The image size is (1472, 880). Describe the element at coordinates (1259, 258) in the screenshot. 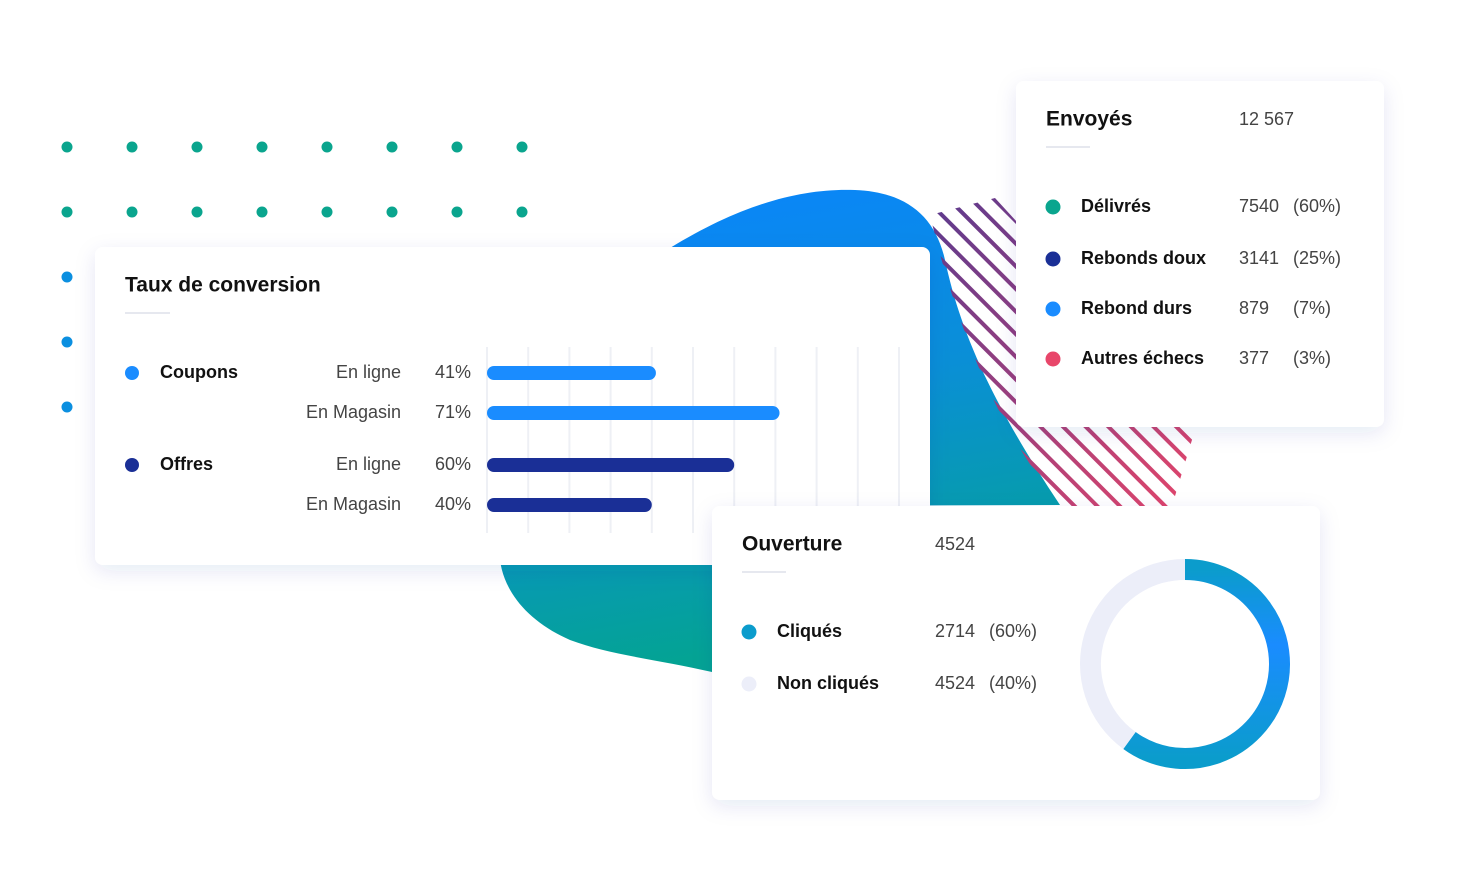

I see `count: 3141` at that location.